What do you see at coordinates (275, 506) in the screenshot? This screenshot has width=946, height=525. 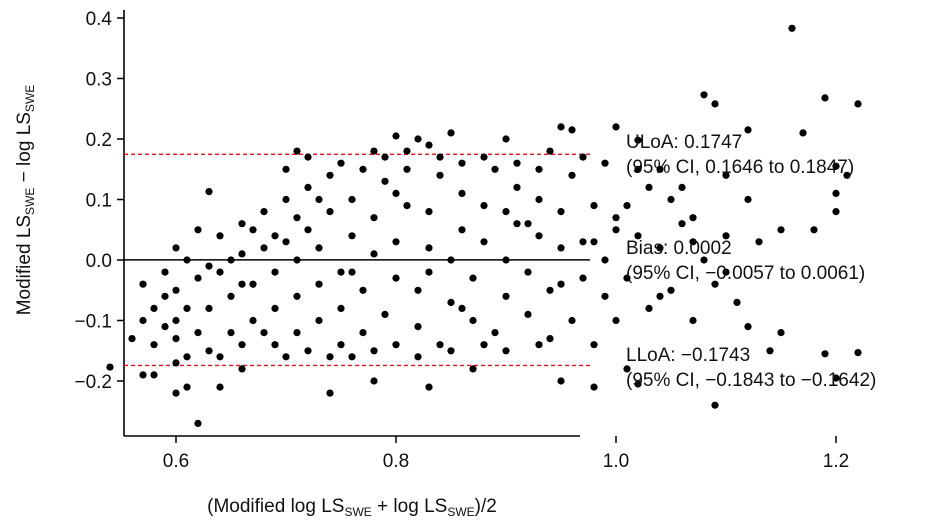 I see `x-axis-title-pre: (Modified log LS` at bounding box center [275, 506].